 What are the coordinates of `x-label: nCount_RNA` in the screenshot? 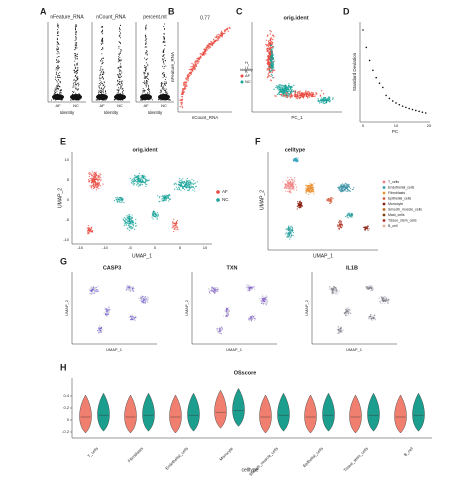 It's located at (205, 117).